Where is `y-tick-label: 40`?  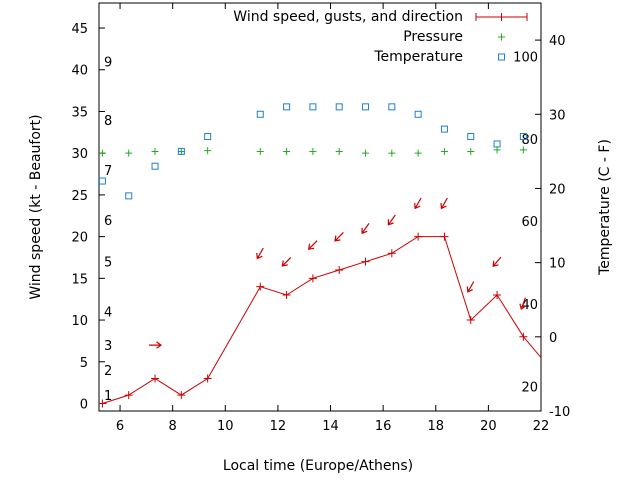
y-tick-label: 40 is located at coordinates (79, 71).